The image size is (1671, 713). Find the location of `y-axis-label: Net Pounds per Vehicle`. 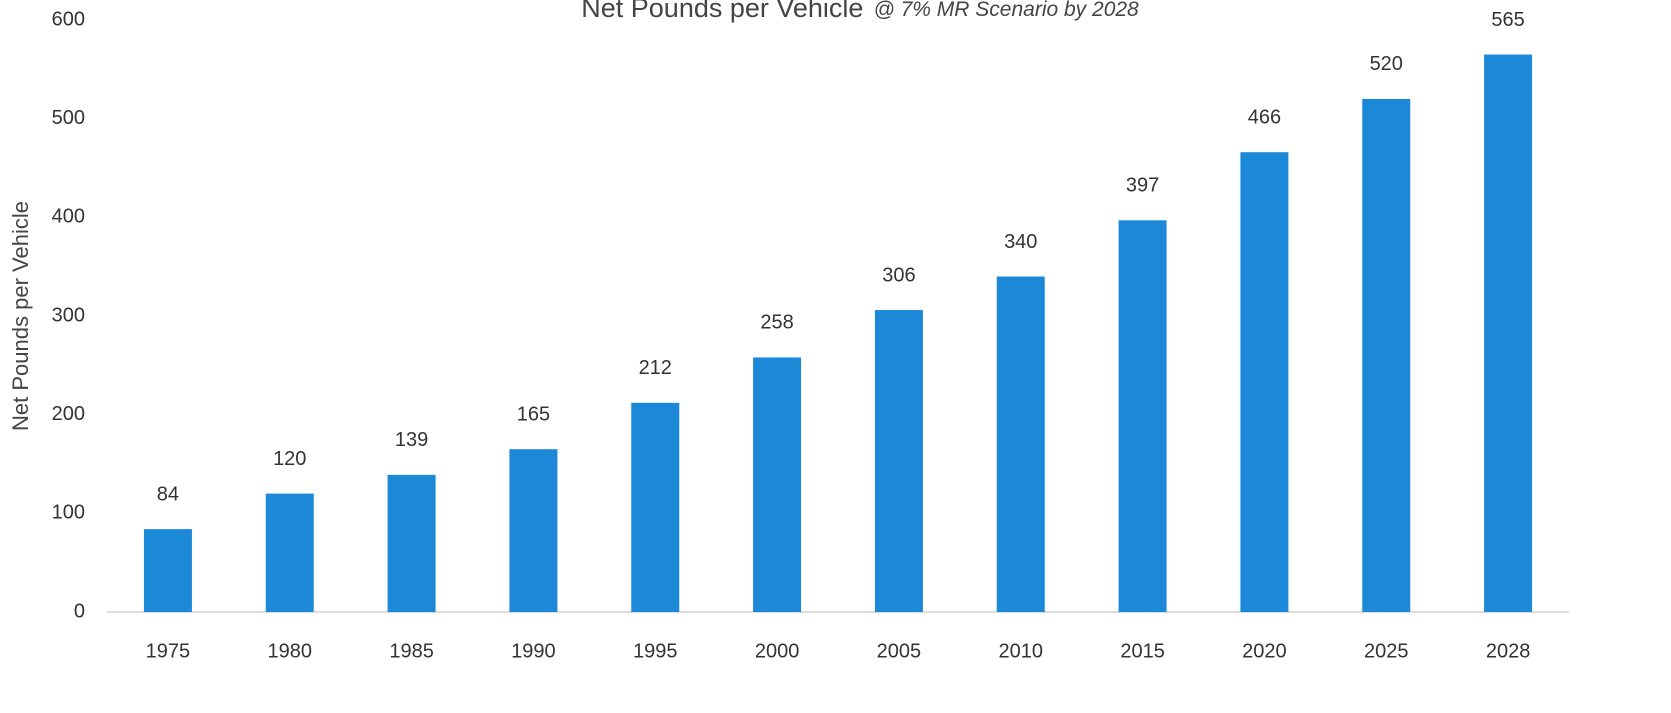

y-axis-label: Net Pounds per Vehicle is located at coordinates (20, 316).